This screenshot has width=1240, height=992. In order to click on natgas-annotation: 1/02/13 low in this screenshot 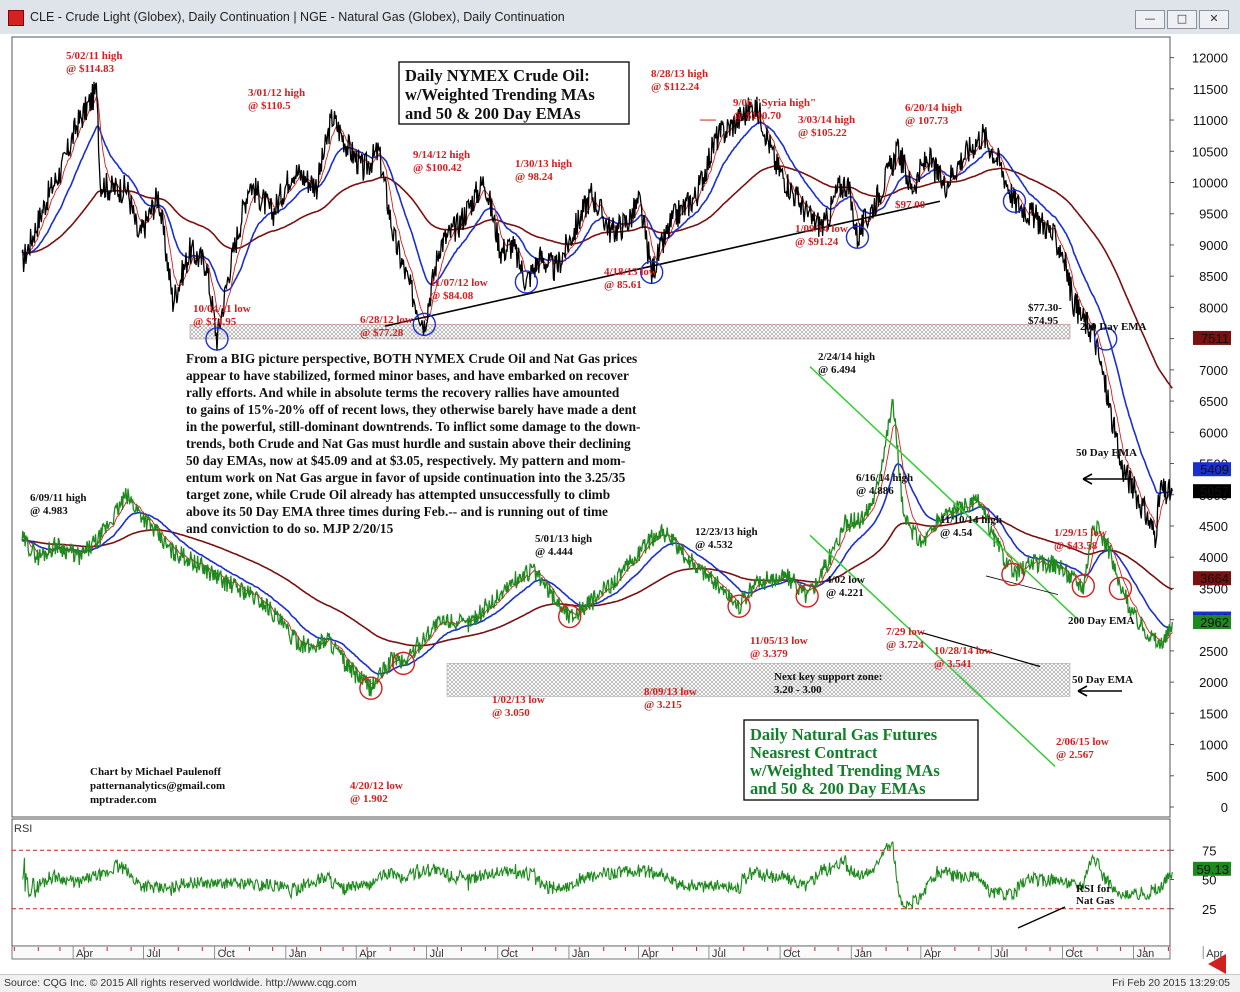, I will do `click(518, 700)`.